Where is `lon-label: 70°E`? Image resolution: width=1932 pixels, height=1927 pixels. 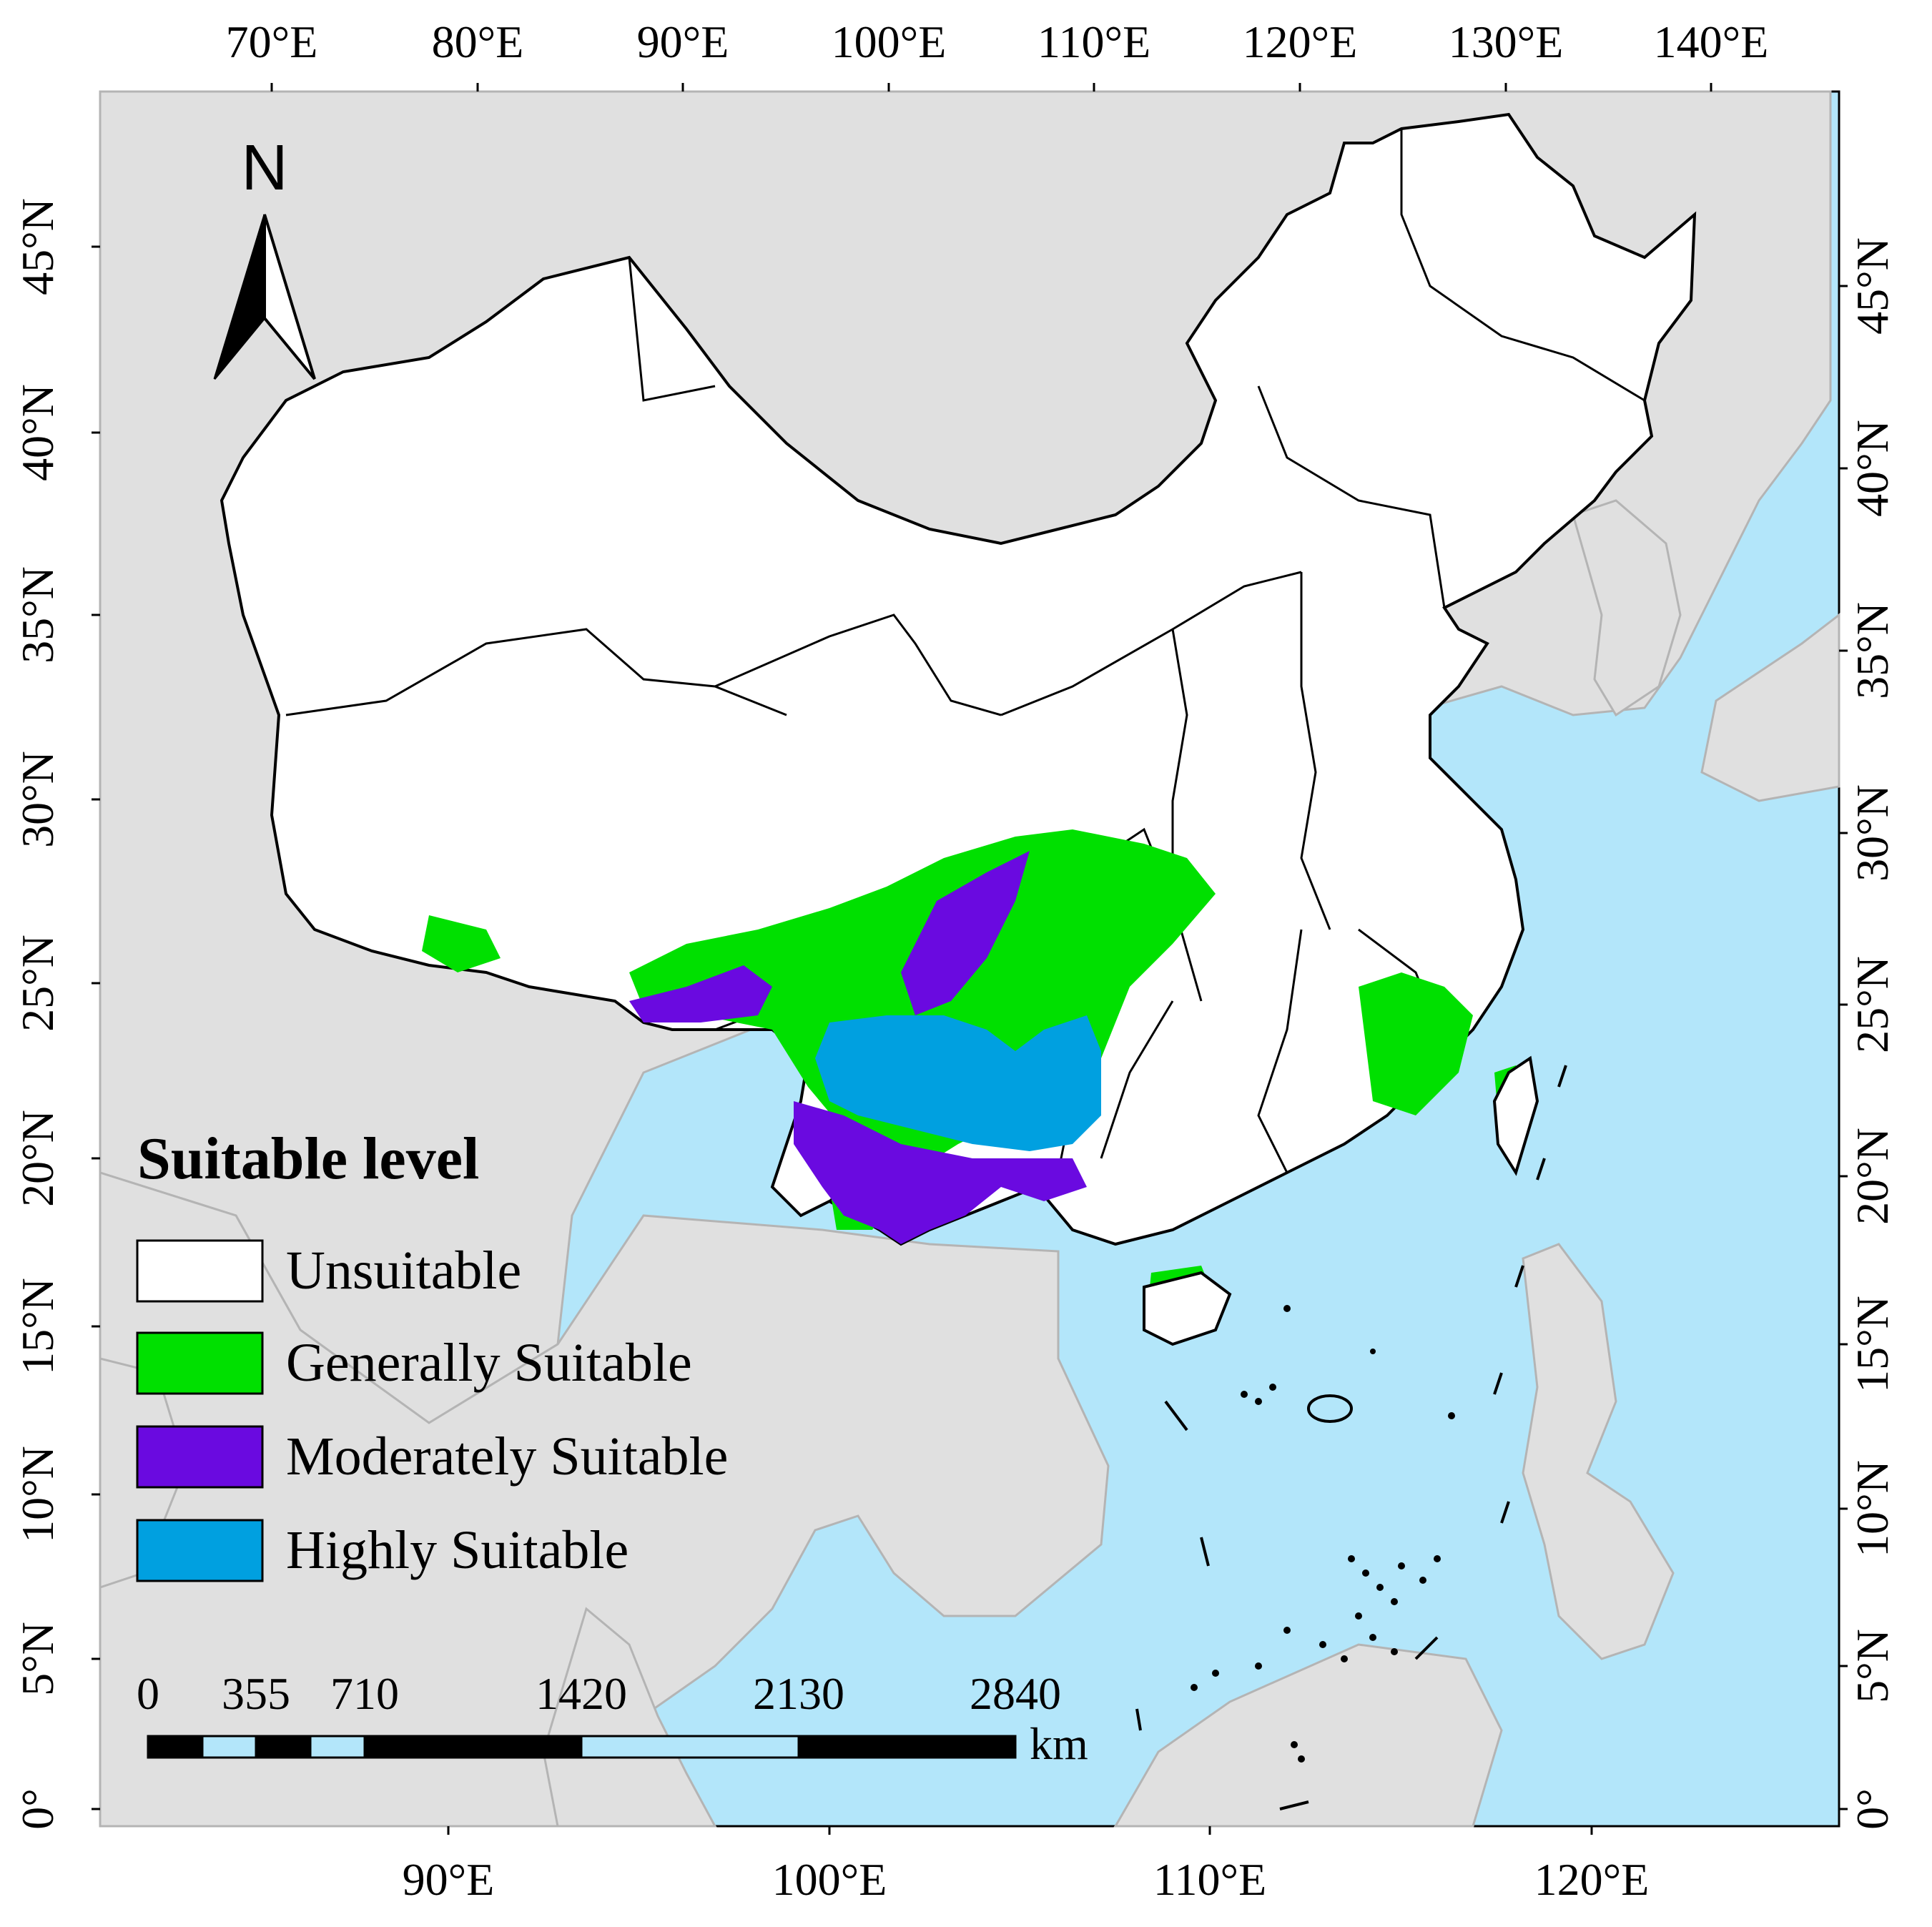
lon-label: 70°E is located at coordinates (272, 41).